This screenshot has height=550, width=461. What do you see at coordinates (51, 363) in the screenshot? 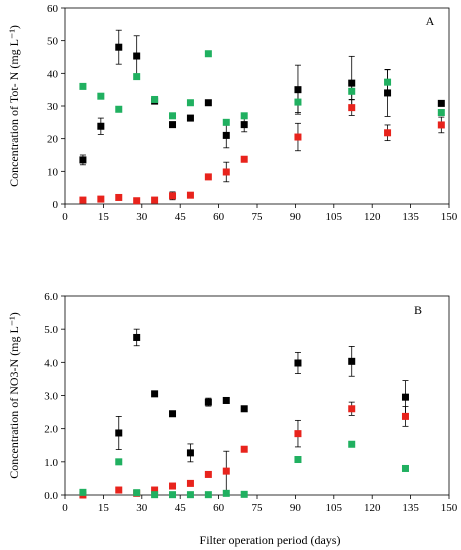
I see `y-tick-label: 4.0` at bounding box center [51, 363].